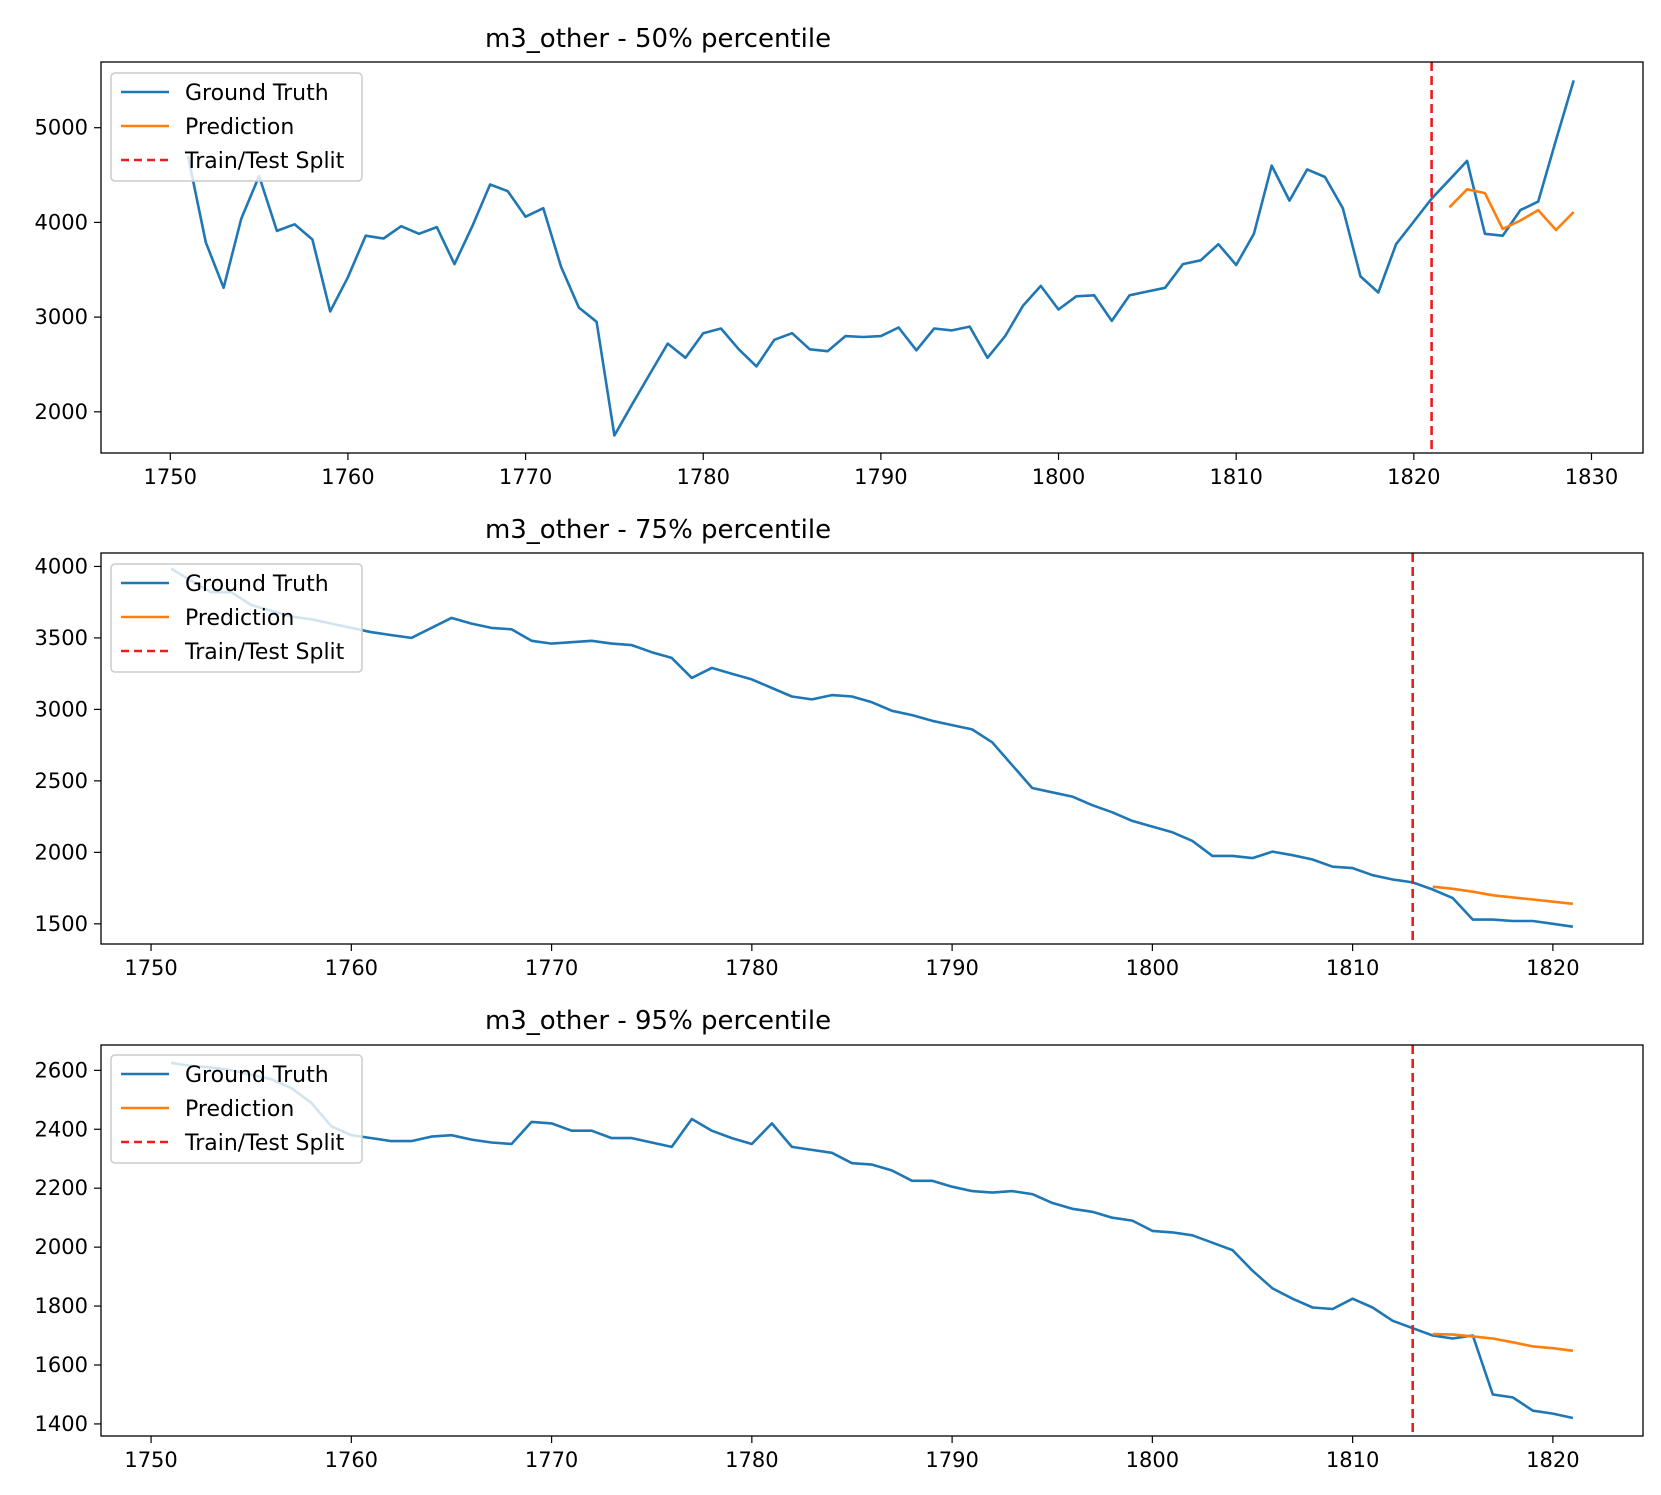 Image resolution: width=1661 pixels, height=1495 pixels. What do you see at coordinates (61, 924) in the screenshot?
I see `y-tick-label: 1500` at bounding box center [61, 924].